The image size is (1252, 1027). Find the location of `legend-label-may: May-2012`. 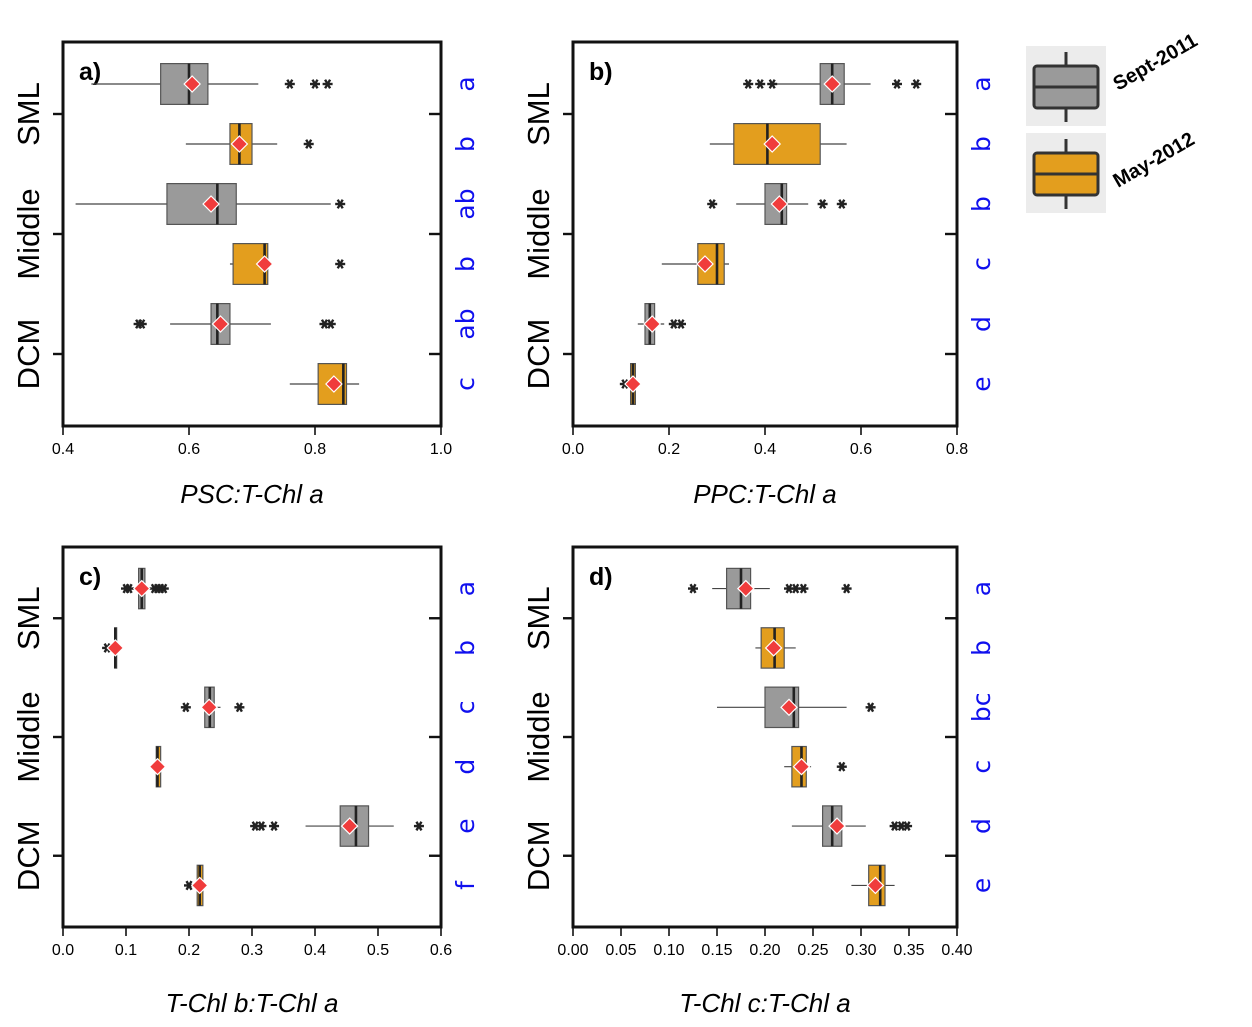

legend-label-may: May-2012 is located at coordinates (1154, 160).